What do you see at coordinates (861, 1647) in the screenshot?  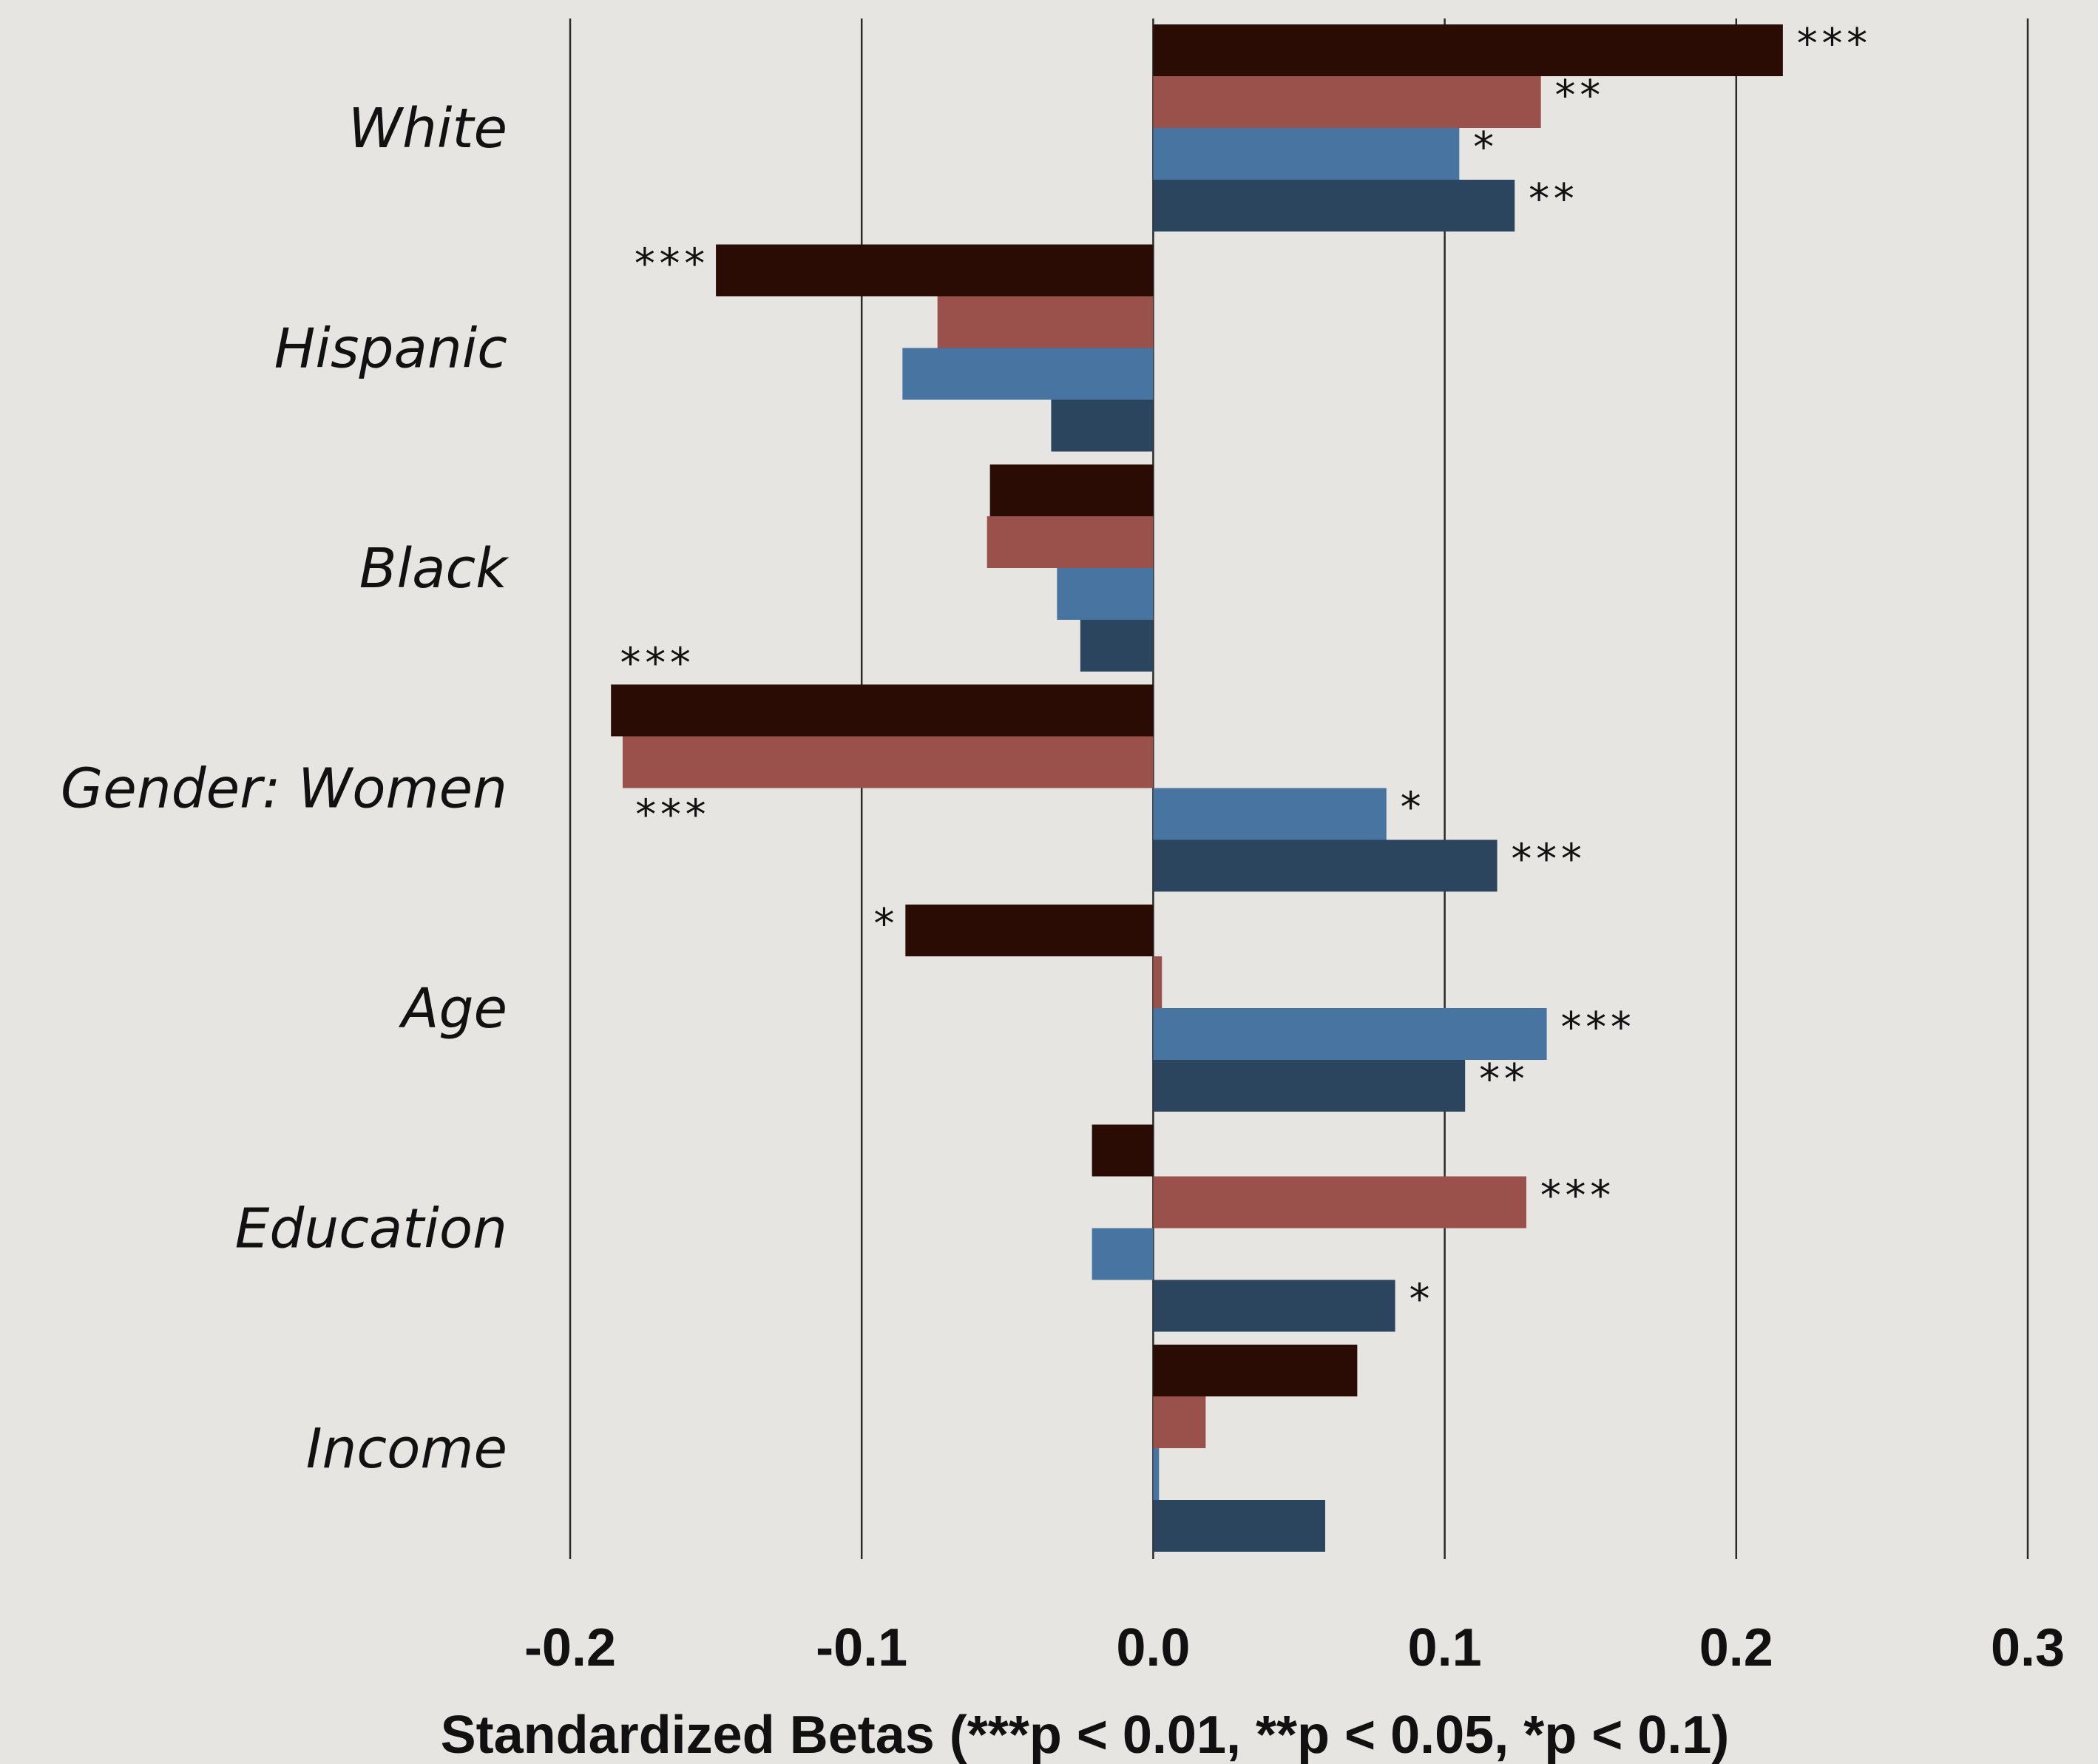 I see `x-tick-label: -0.1` at bounding box center [861, 1647].